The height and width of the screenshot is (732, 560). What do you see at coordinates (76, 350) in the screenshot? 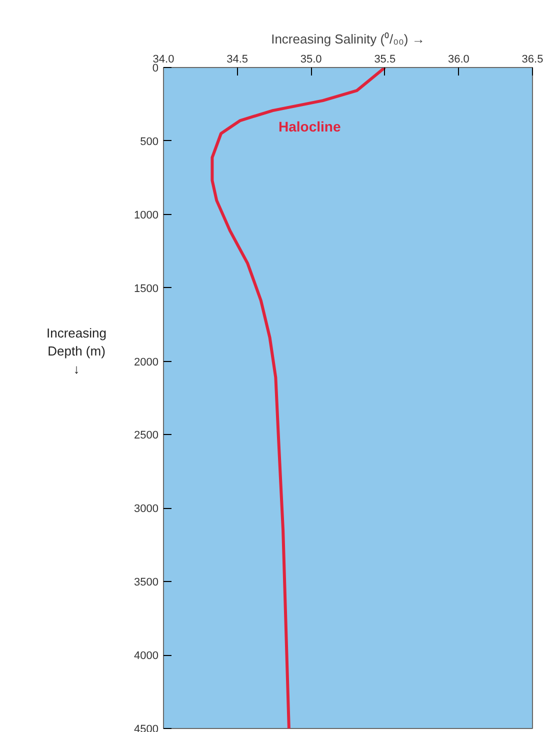
I see `y-axis-title: Increasing Depth (m) ↓` at bounding box center [76, 350].